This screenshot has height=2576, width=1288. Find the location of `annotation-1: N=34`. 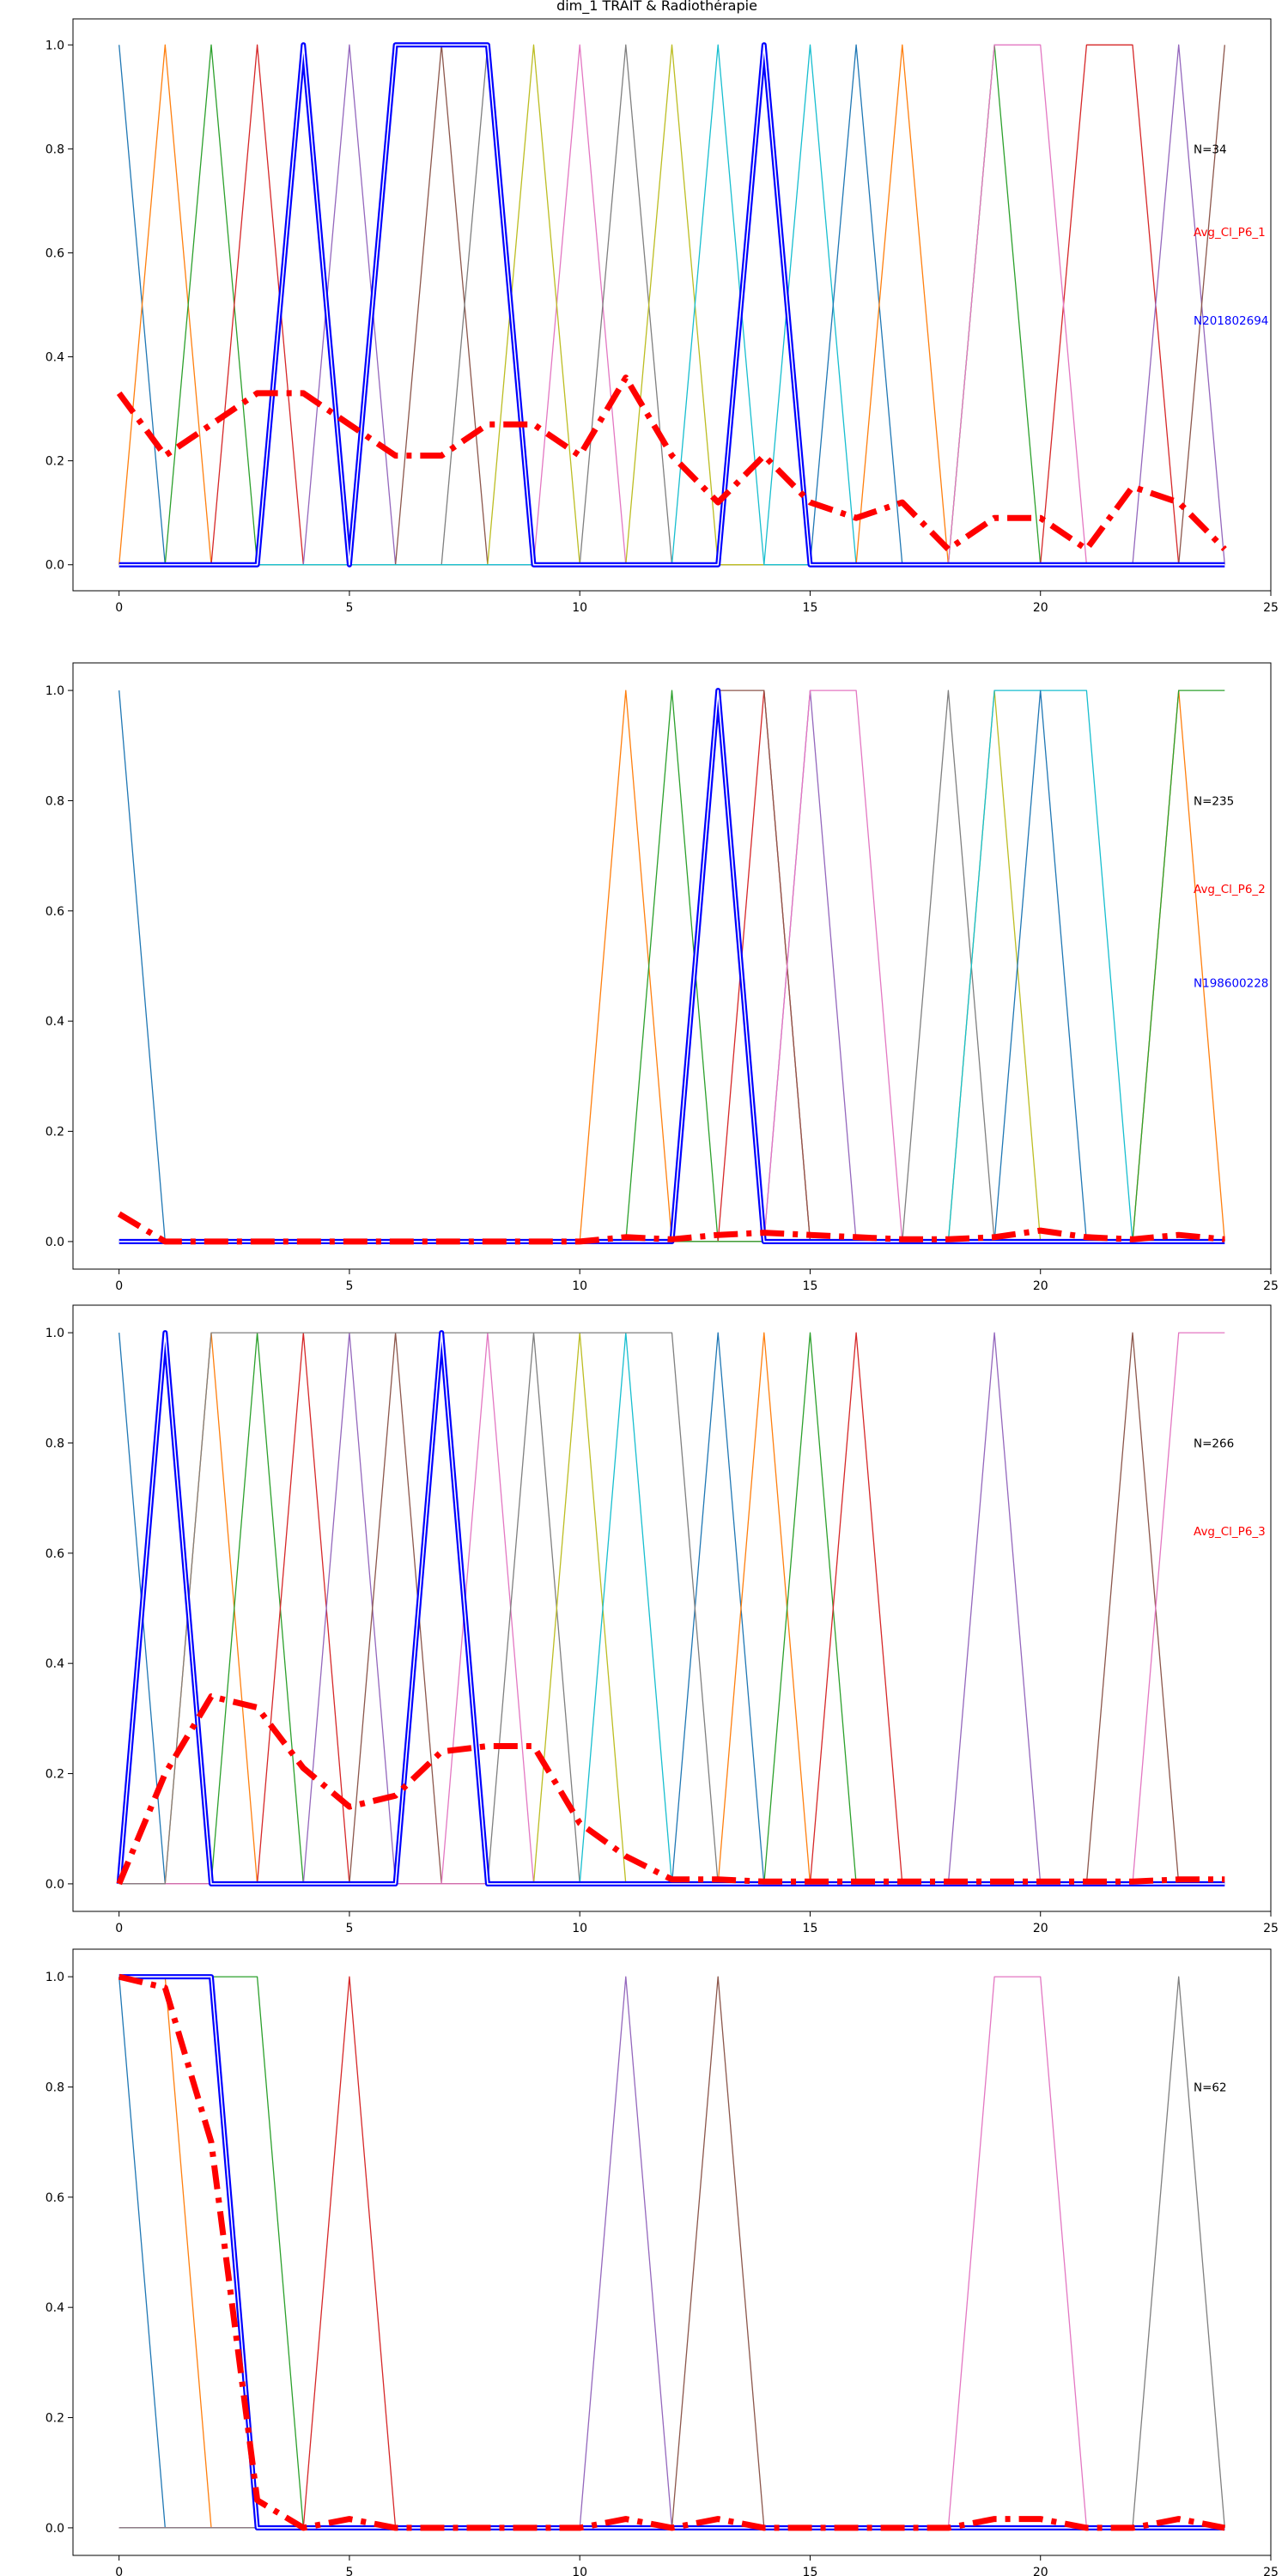

annotation-1: N=34 is located at coordinates (1210, 149).